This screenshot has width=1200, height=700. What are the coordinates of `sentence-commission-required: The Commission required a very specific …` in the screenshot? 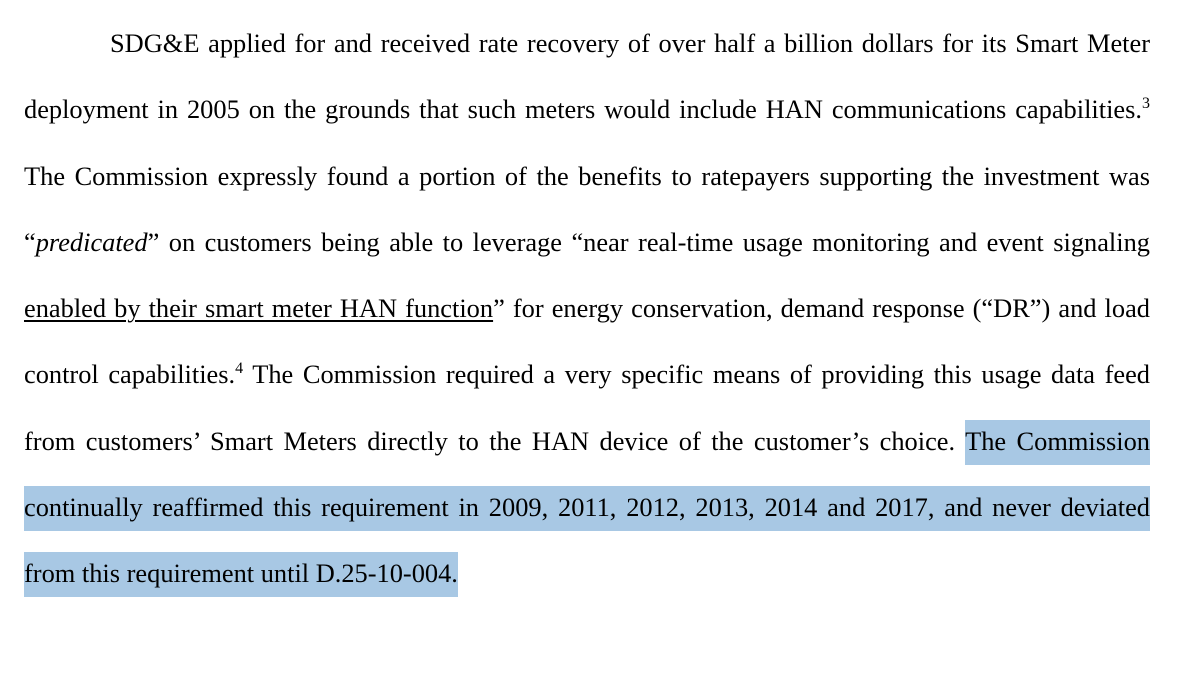 It's located at (587, 407).